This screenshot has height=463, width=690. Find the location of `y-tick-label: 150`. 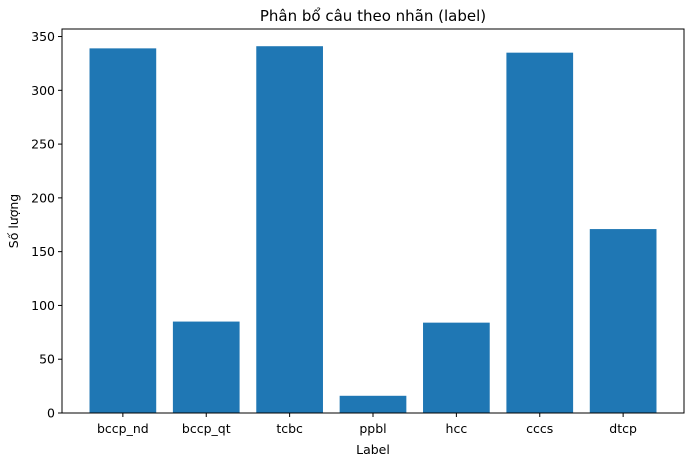

y-tick-label: 150 is located at coordinates (43, 251).